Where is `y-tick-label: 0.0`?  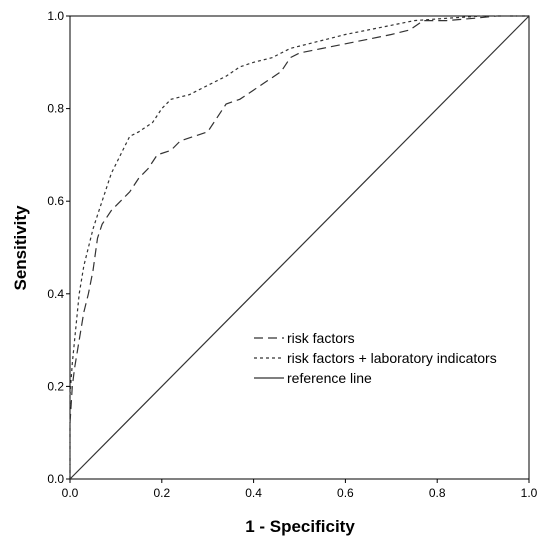 y-tick-label: 0.0 is located at coordinates (55, 479).